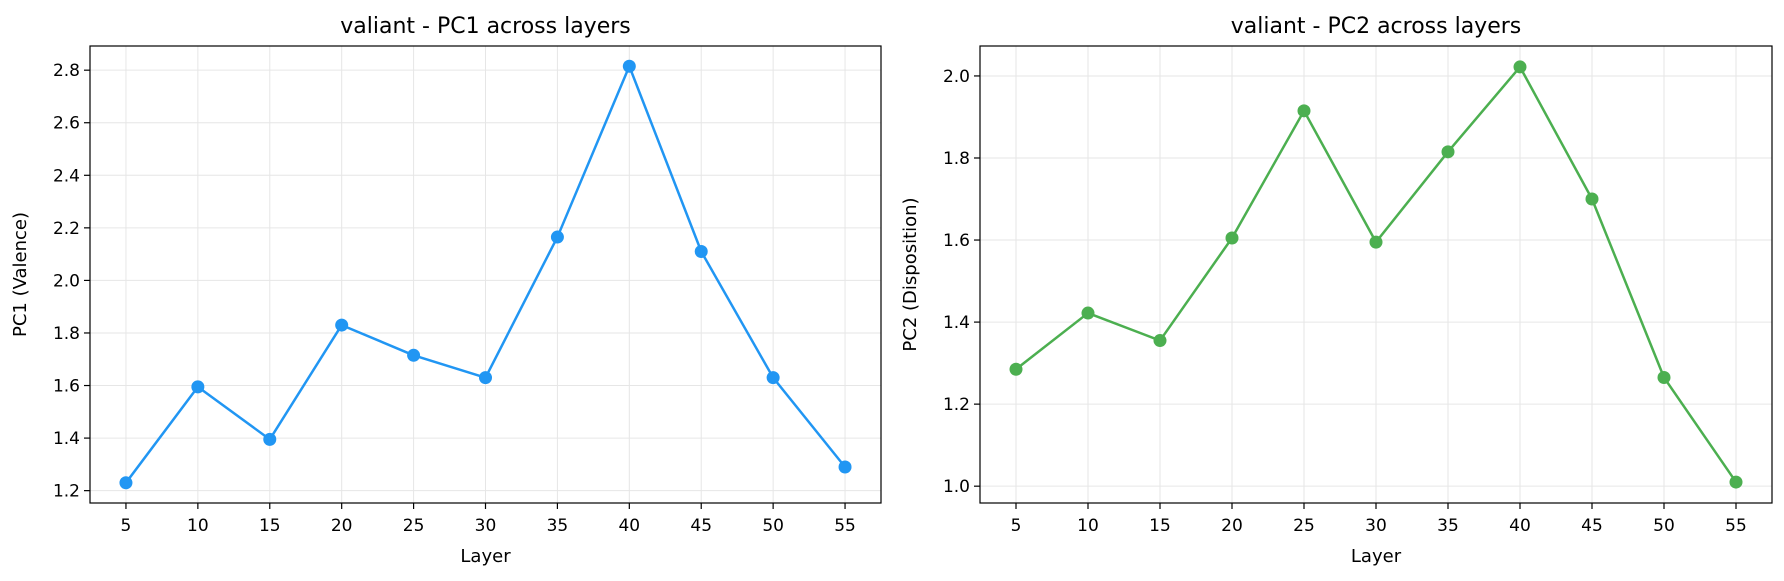  Describe the element at coordinates (20, 274) in the screenshot. I see `y-axis-label: PC1 (Valence)` at that location.